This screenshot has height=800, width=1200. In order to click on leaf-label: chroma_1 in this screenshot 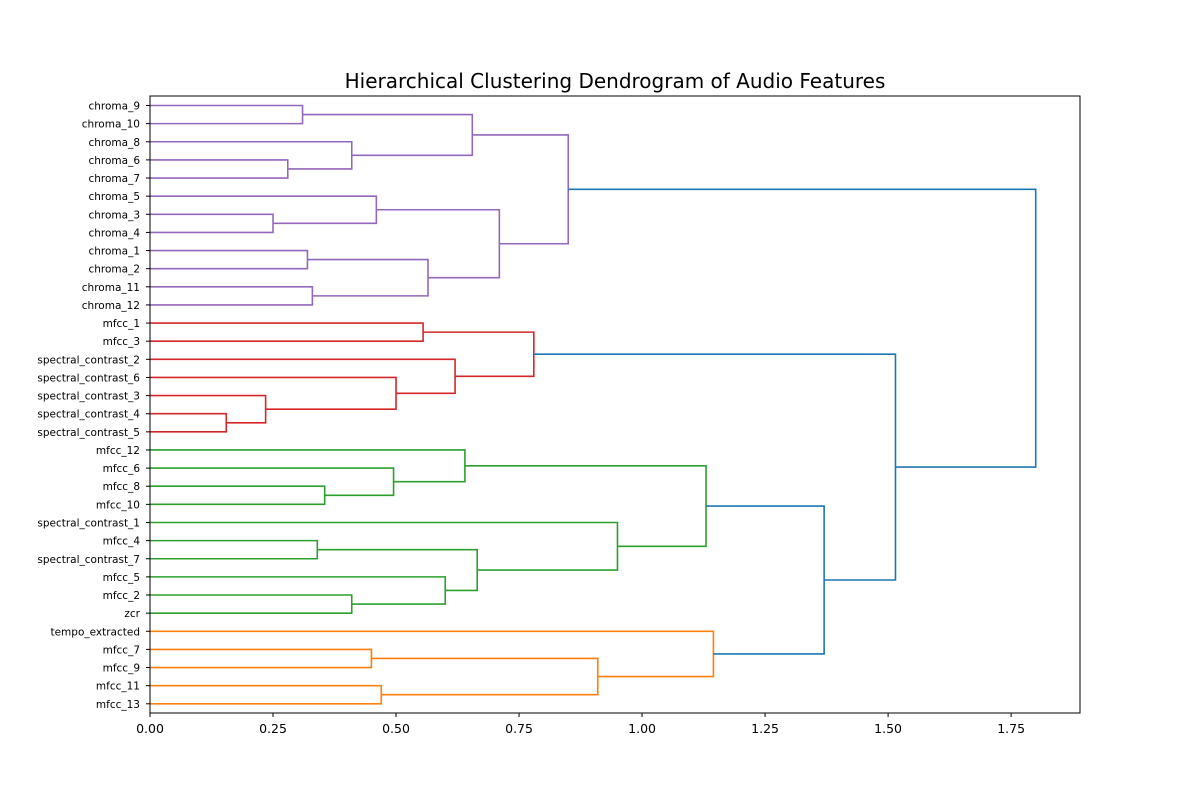, I will do `click(114, 252)`.